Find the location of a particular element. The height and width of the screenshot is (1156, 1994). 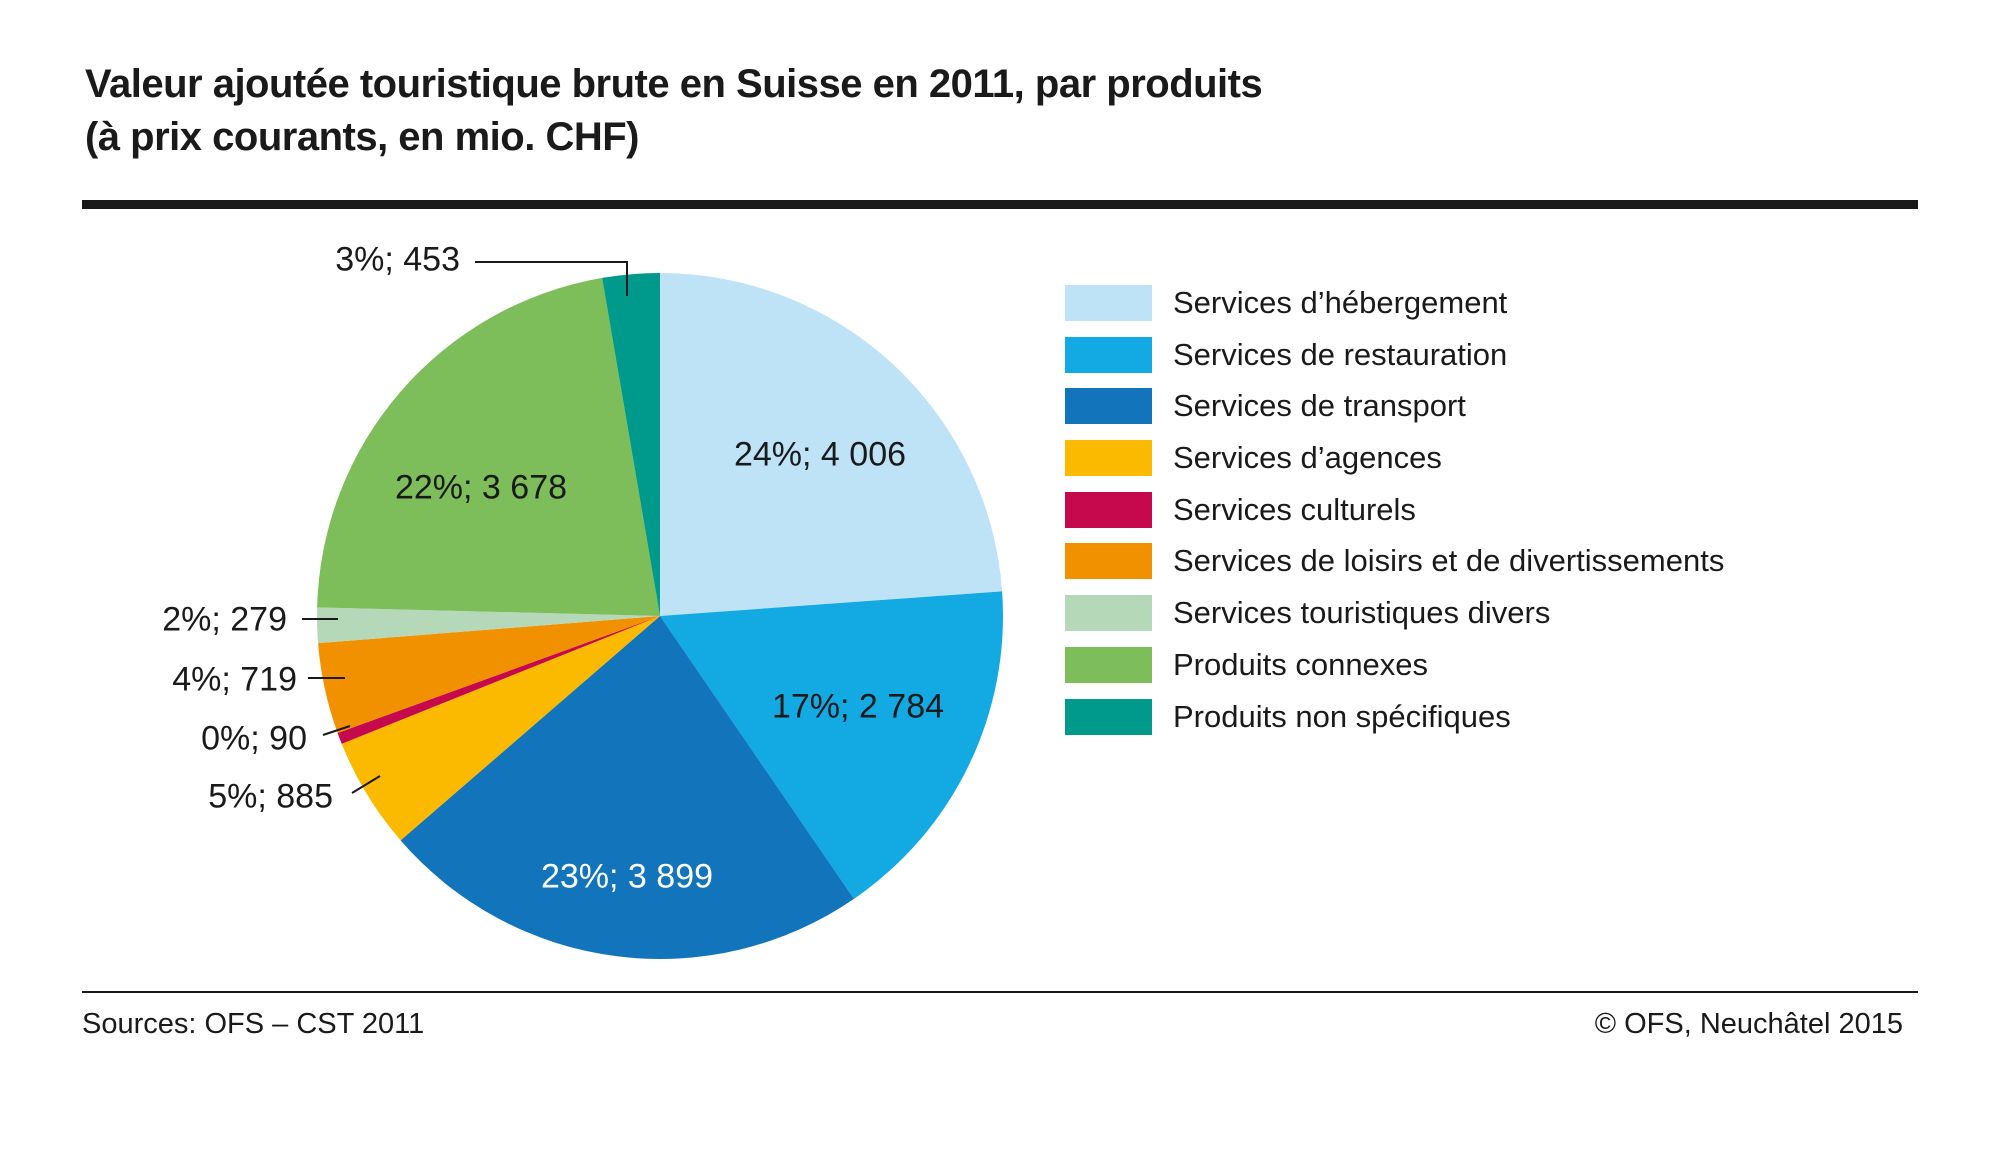

page-subtitle: (à prix courants, en mio. CHF) is located at coordinates (362, 137).